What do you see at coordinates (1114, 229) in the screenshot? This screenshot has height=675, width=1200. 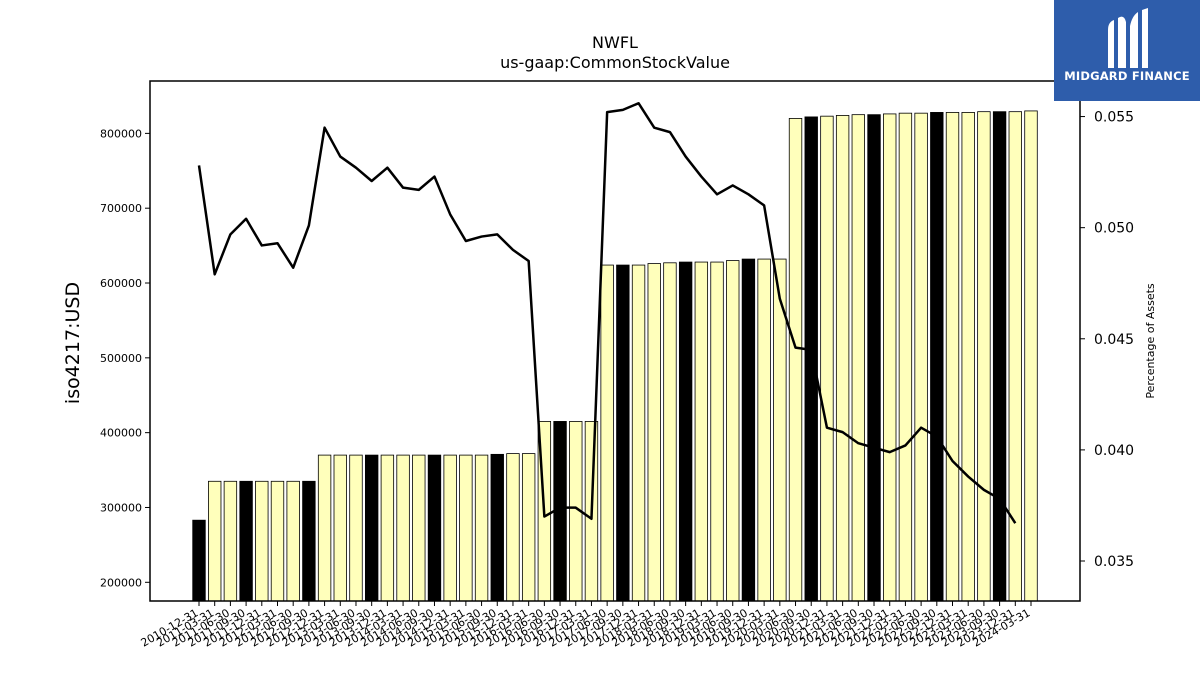 I see `y2-tick-label: 0.050` at bounding box center [1114, 229].